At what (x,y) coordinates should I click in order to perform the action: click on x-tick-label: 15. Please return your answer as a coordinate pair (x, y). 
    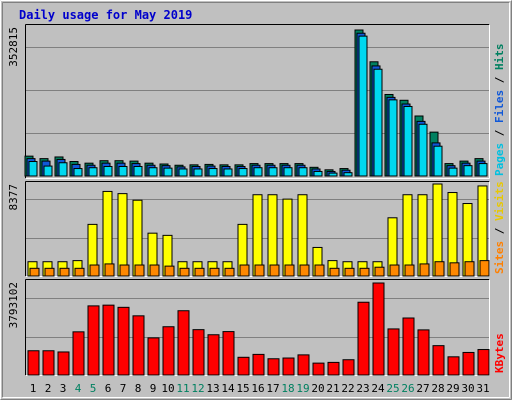
    Looking at the image, I should click on (242, 388).